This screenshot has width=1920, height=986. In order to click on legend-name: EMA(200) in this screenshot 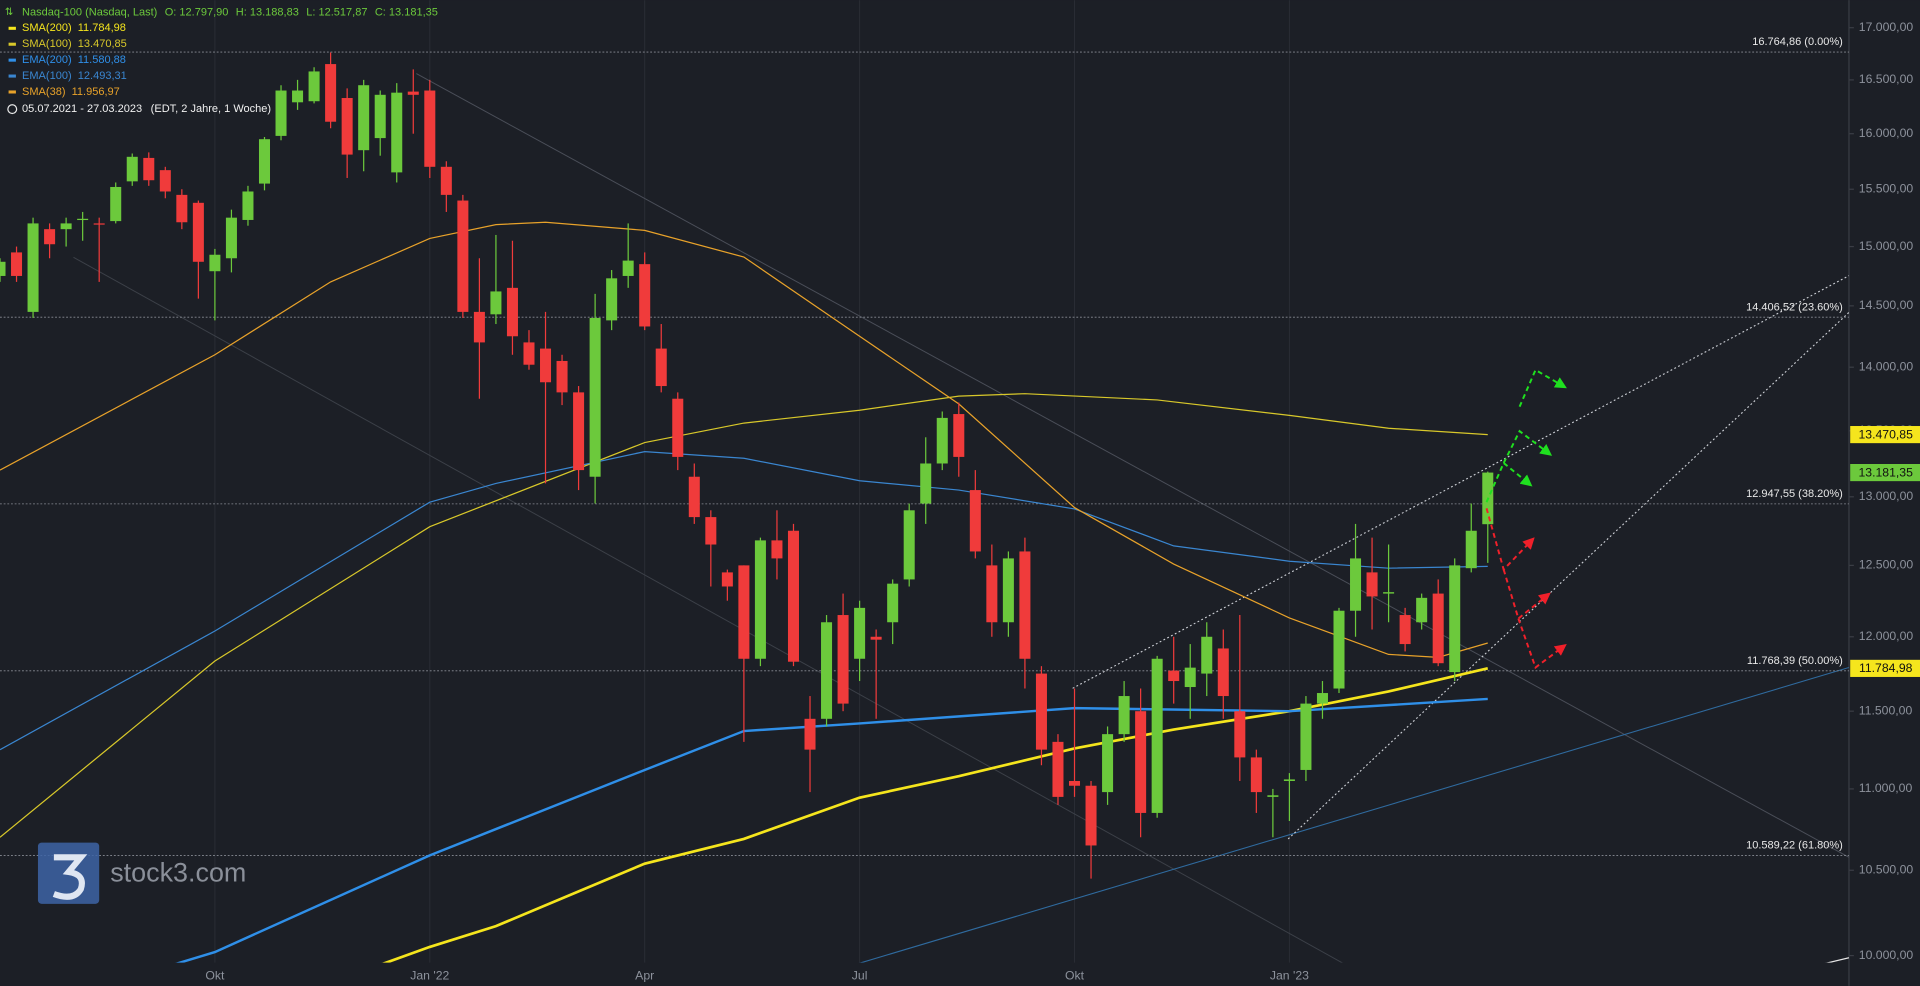, I will do `click(47, 60)`.